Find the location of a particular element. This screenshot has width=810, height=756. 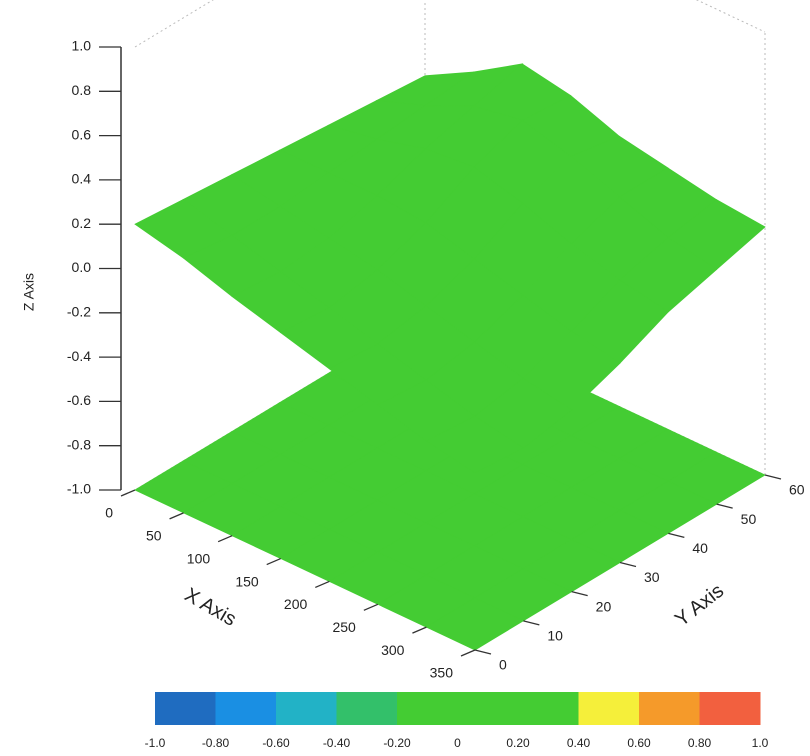

y-tick-label: 20 is located at coordinates (604, 606).